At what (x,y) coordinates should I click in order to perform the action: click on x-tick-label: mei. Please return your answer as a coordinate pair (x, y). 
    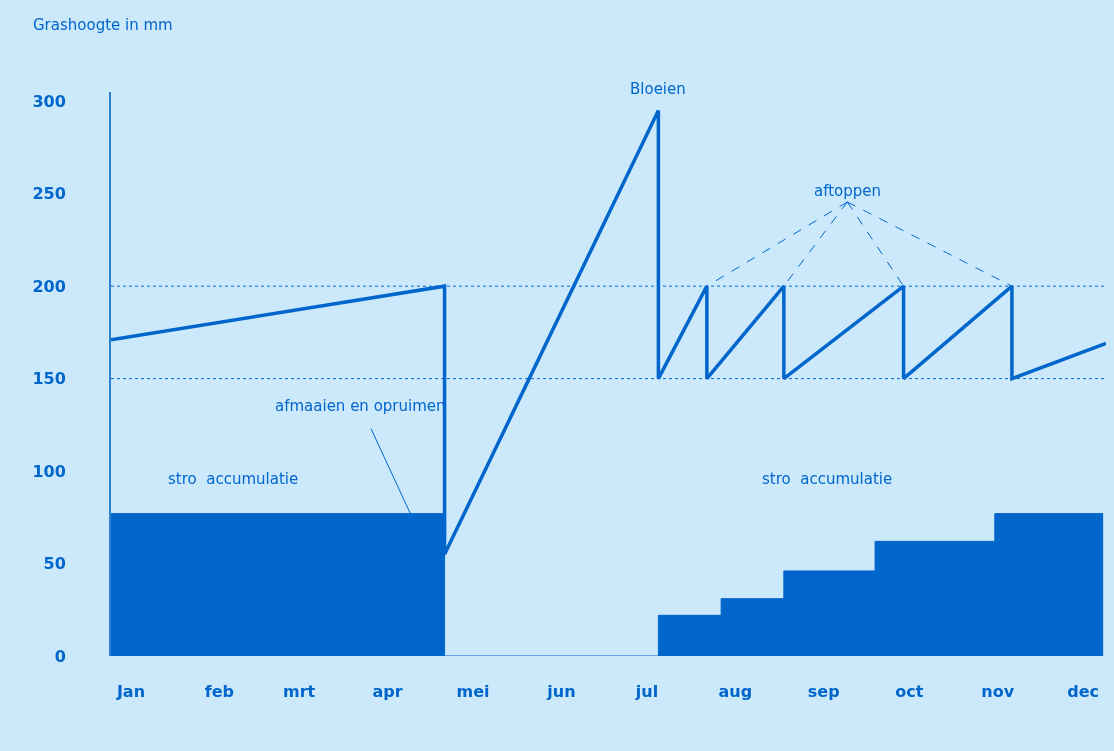
    Looking at the image, I should click on (473, 691).